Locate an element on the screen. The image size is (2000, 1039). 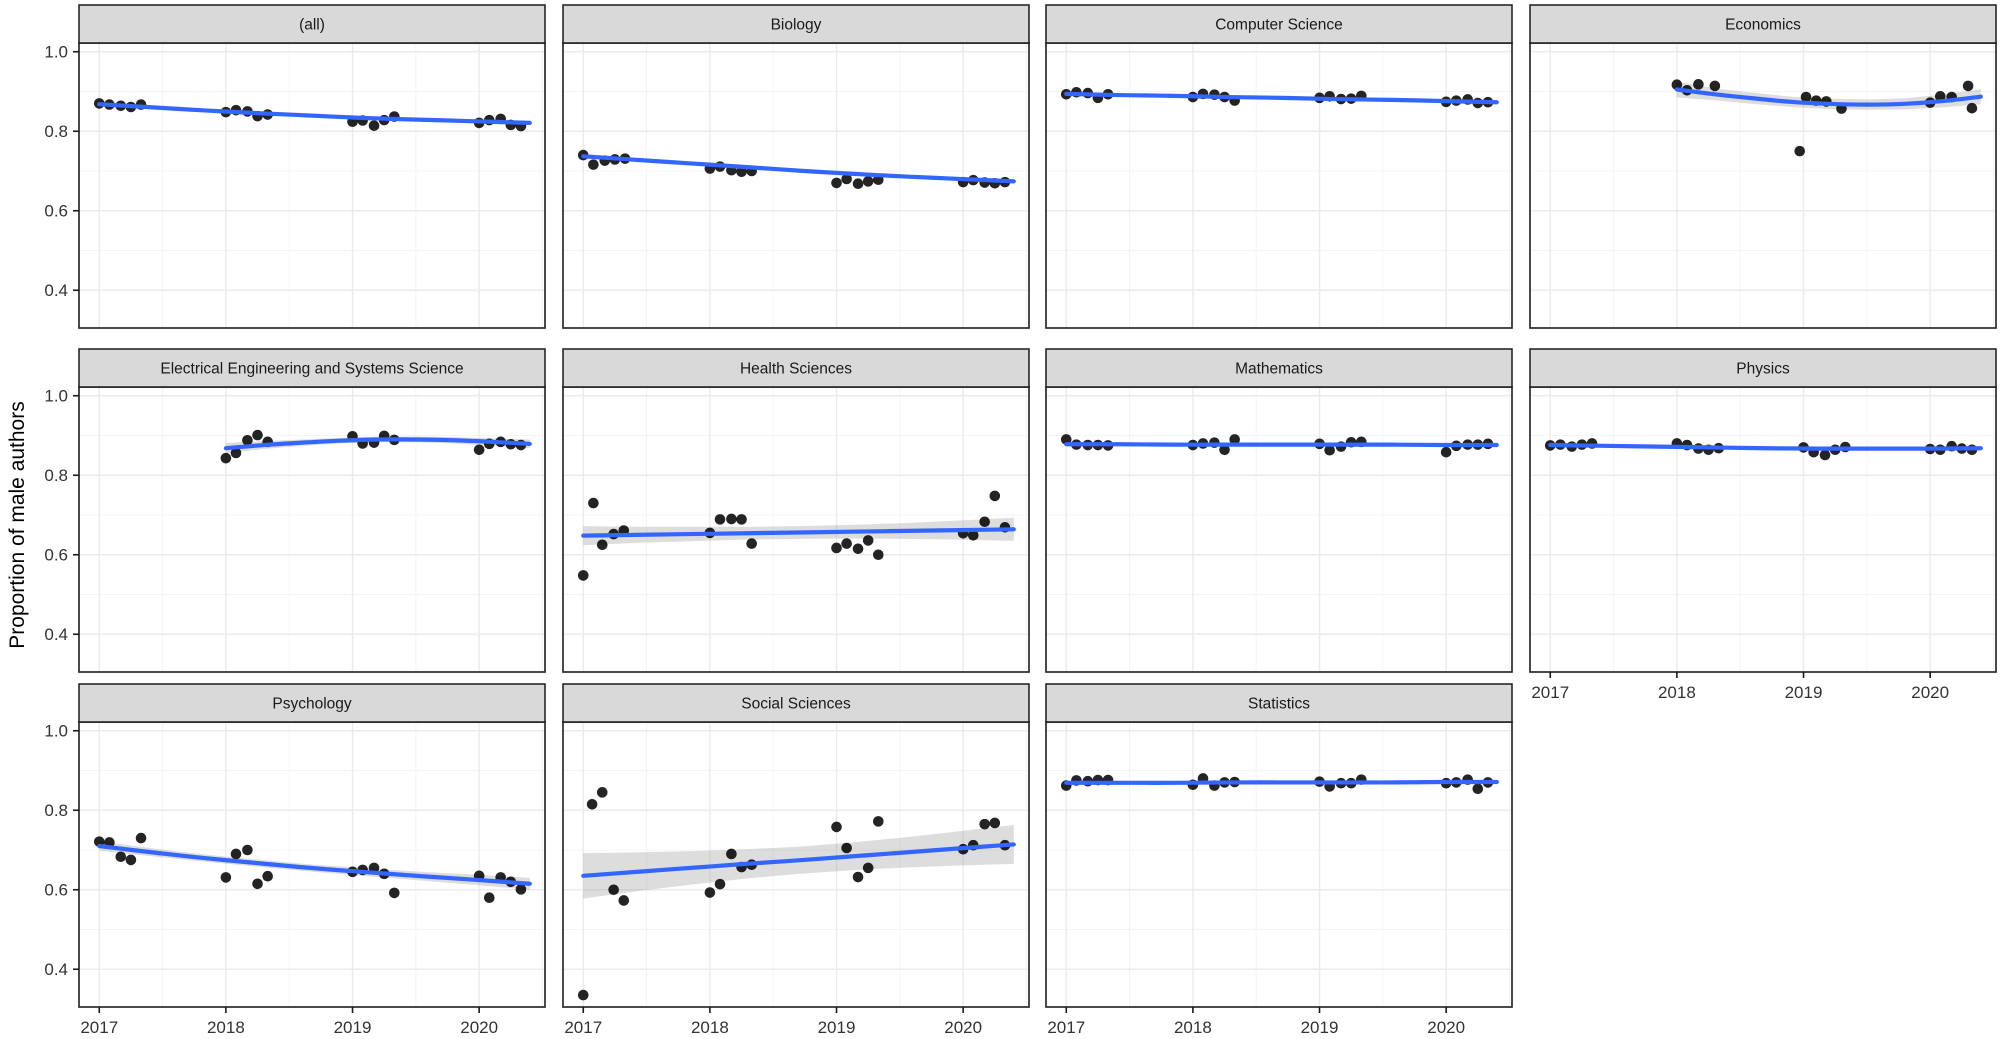
facet-title: Statistics is located at coordinates (1279, 704).